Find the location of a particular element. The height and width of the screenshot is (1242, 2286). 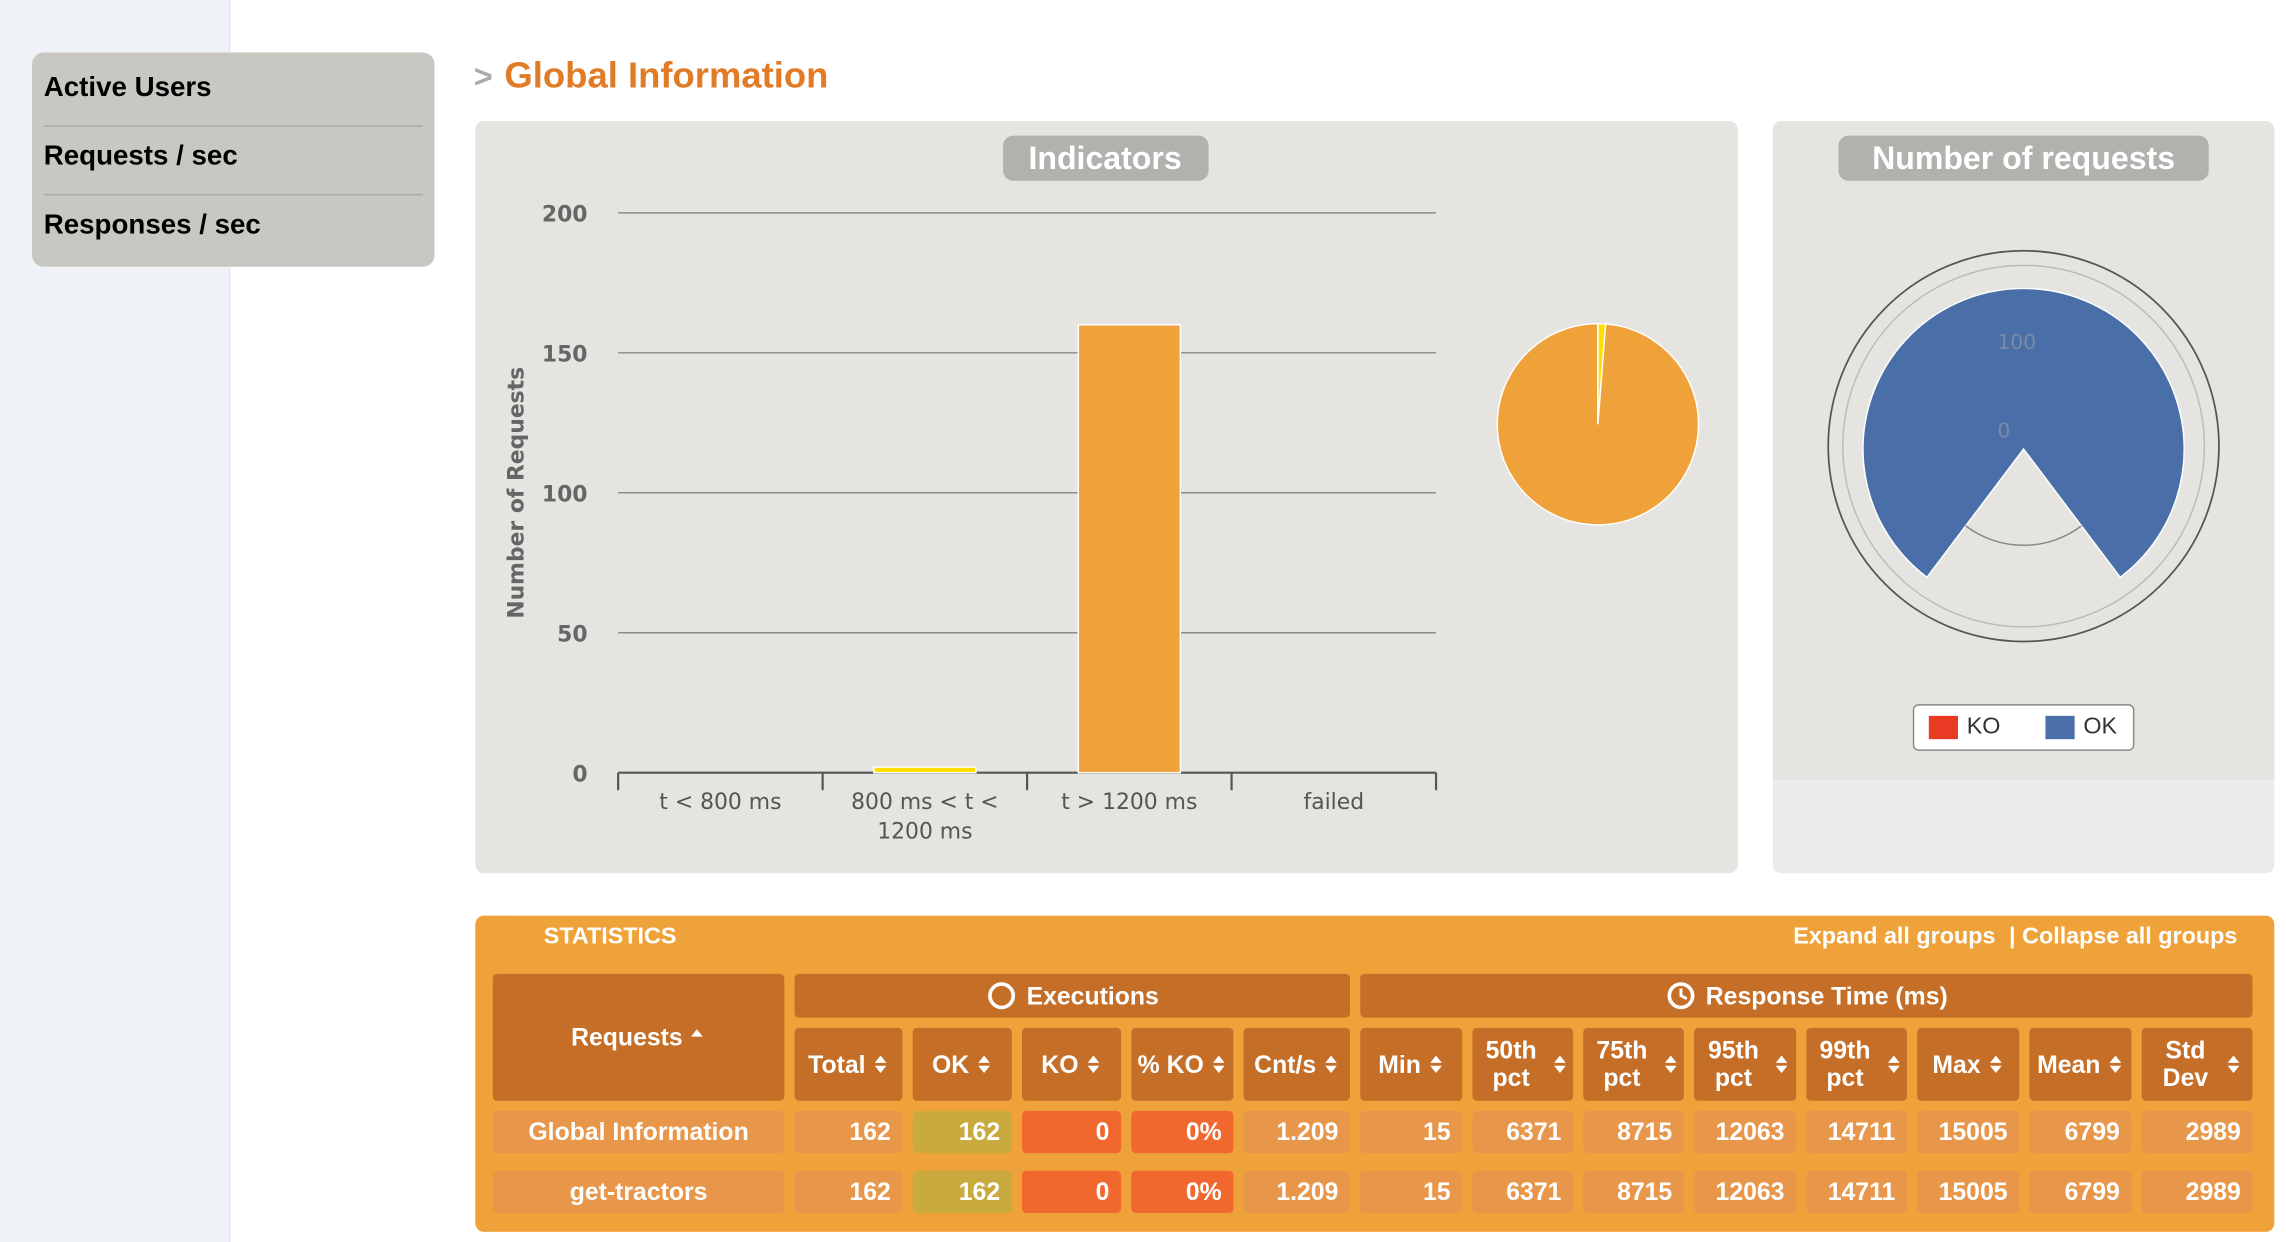

column-header: 95th pct is located at coordinates (1745, 1064).